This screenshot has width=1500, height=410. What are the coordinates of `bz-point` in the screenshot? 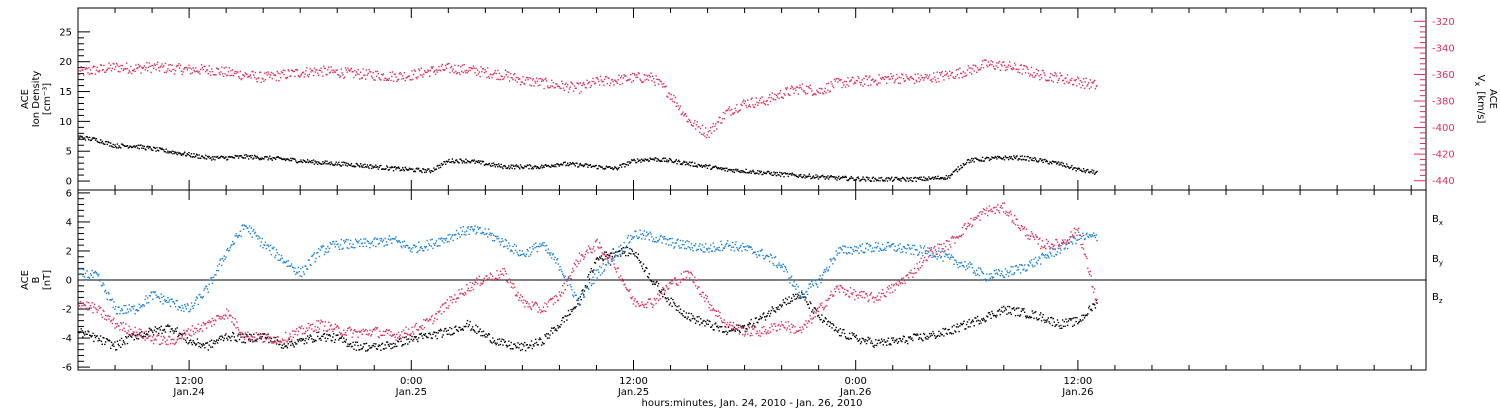 It's located at (84, 304).